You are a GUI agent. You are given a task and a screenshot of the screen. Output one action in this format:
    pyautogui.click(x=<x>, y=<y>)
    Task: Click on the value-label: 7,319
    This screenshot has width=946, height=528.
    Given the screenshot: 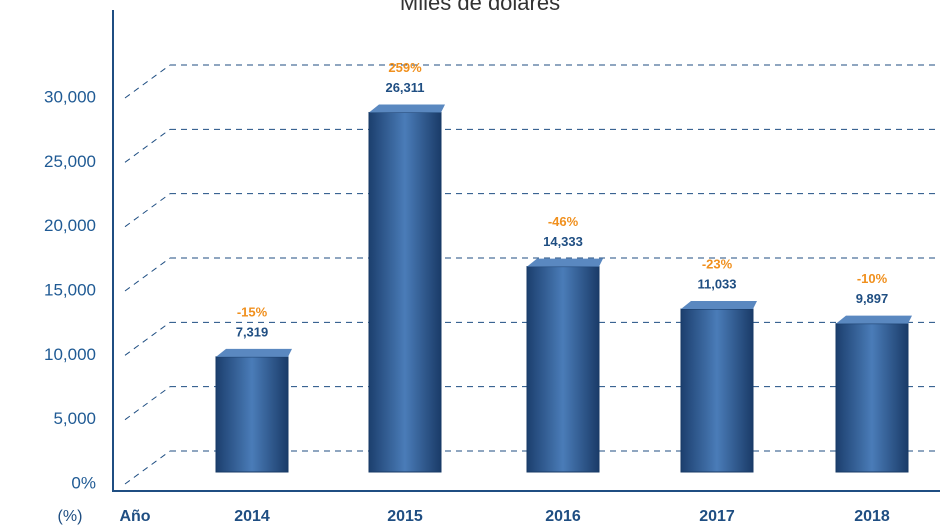 What is the action you would take?
    pyautogui.click(x=252, y=331)
    